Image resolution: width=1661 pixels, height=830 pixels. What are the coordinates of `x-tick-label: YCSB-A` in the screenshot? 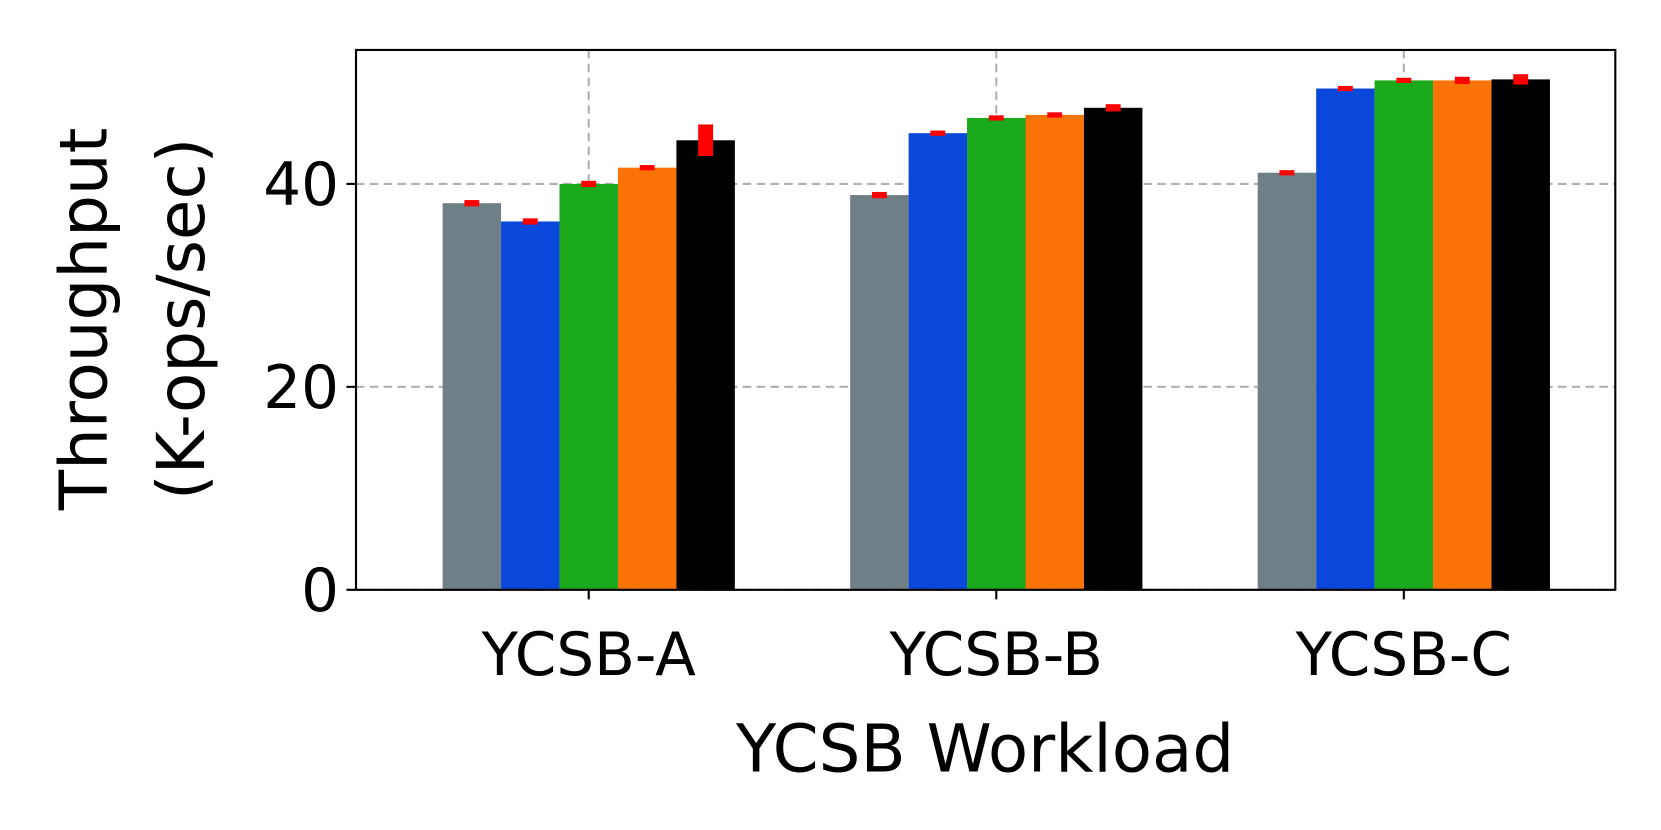 It's located at (588, 655).